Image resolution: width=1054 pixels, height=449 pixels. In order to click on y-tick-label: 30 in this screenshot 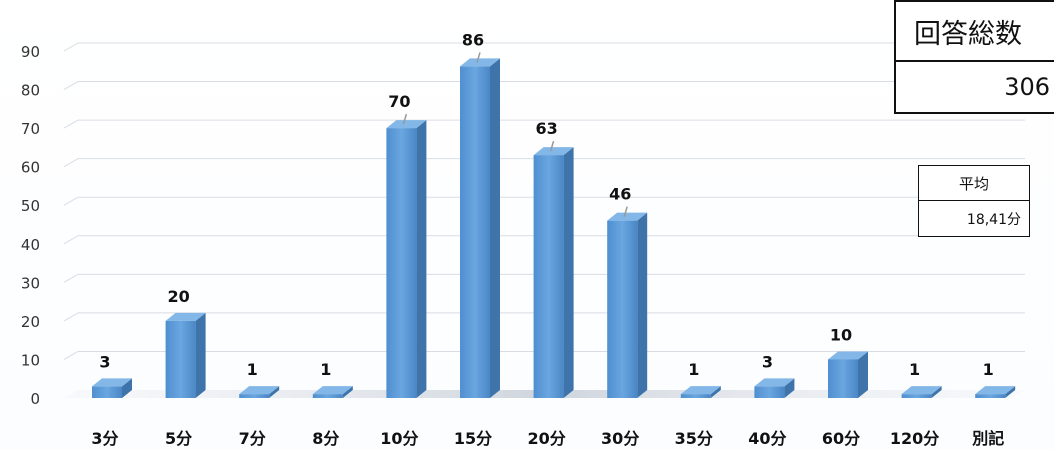, I will do `click(30, 283)`.